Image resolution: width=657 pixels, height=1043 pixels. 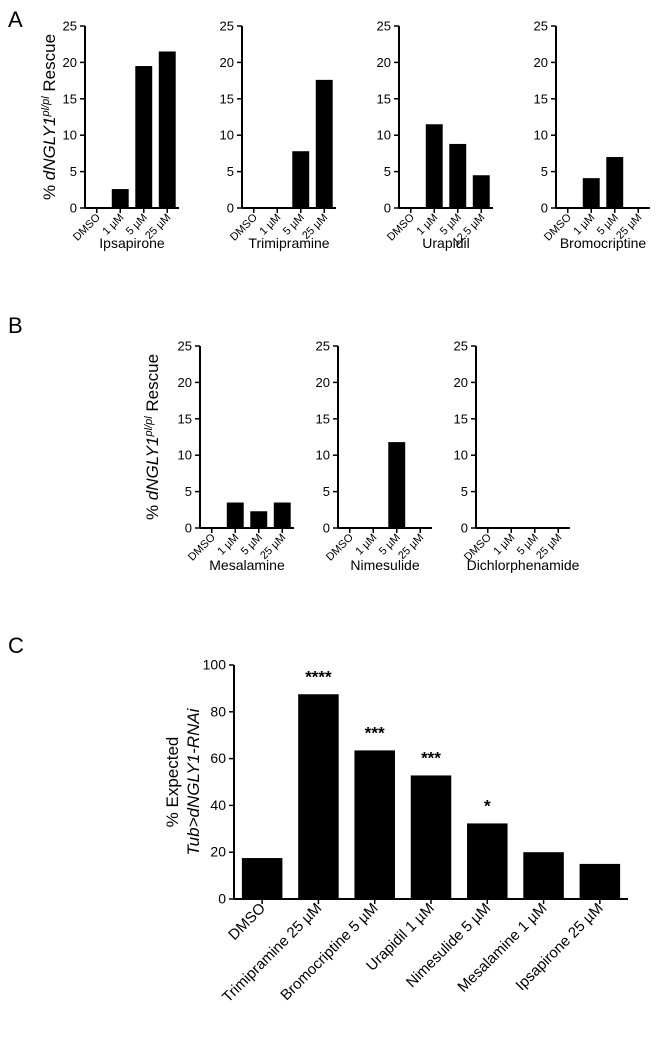 I want to click on y-axis-label: % dNGLY1pl/pl Rescue, so click(x=152, y=437).